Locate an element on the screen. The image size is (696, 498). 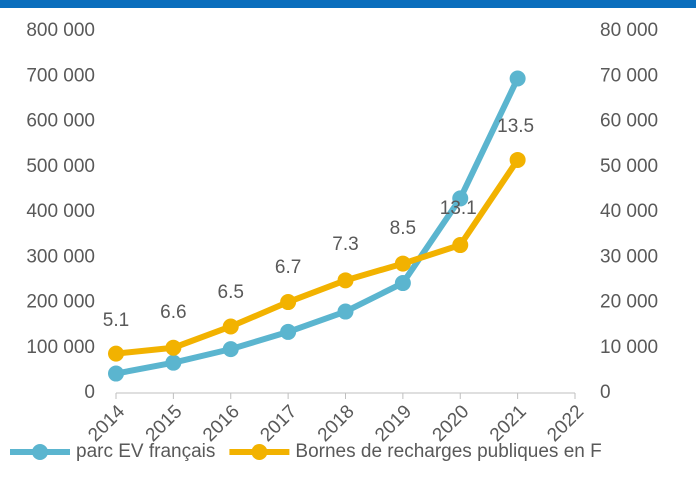
y2-tick-label: 80 000 is located at coordinates (629, 30).